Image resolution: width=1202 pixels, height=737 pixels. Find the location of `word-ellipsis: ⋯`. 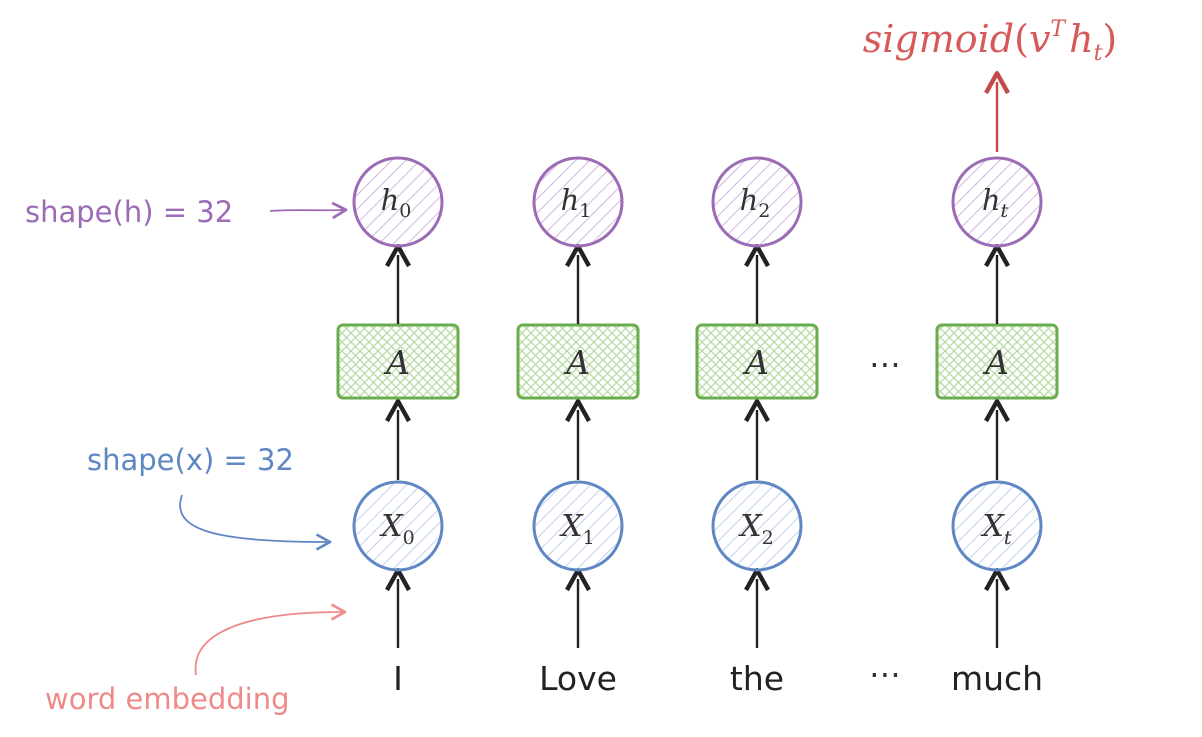

word-ellipsis: ⋯ is located at coordinates (885, 674).